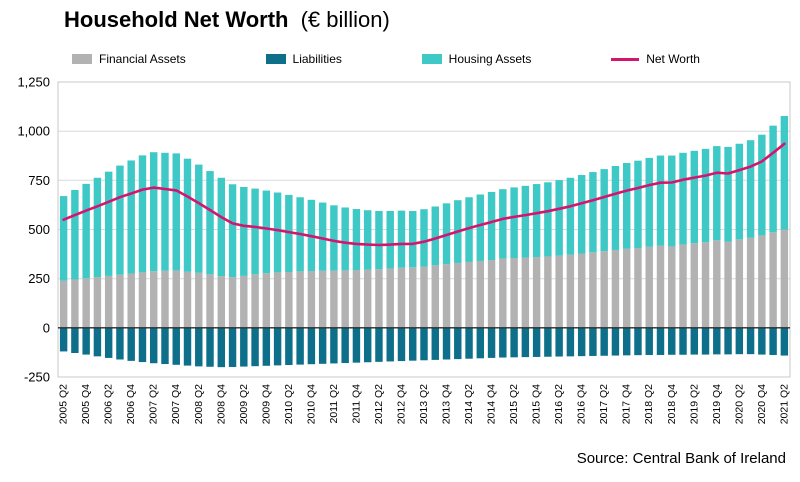 The image size is (800, 482). Describe the element at coordinates (221, 404) in the screenshot. I see `svg-text: 2008 Q4` at that location.